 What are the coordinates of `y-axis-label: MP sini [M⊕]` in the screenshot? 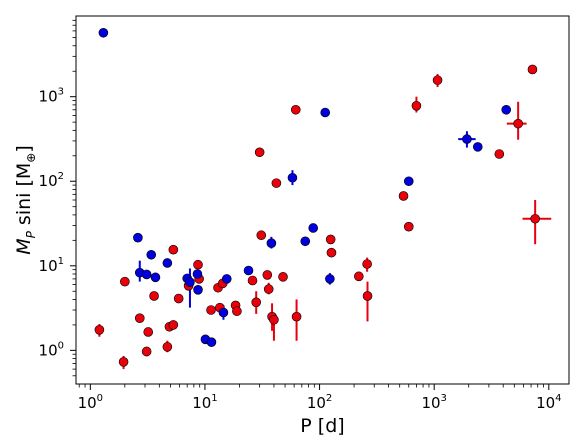 It's located at (25, 200).